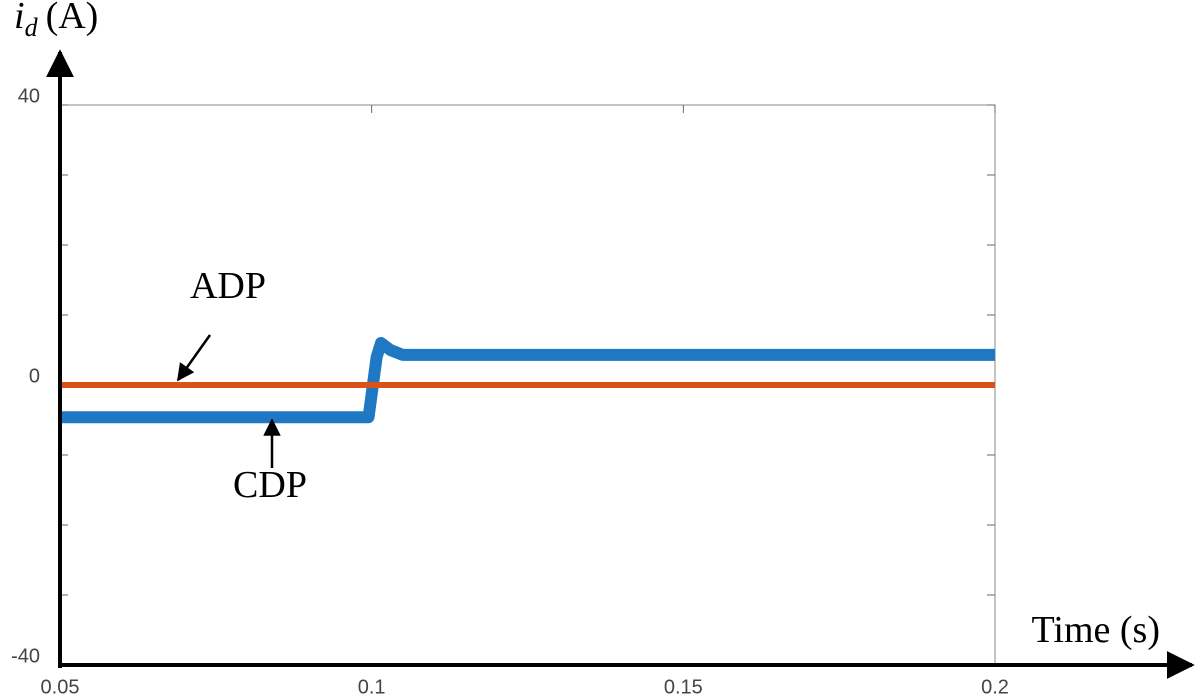  What do you see at coordinates (1096, 630) in the screenshot?
I see `x-axis-label: Time (s)` at bounding box center [1096, 630].